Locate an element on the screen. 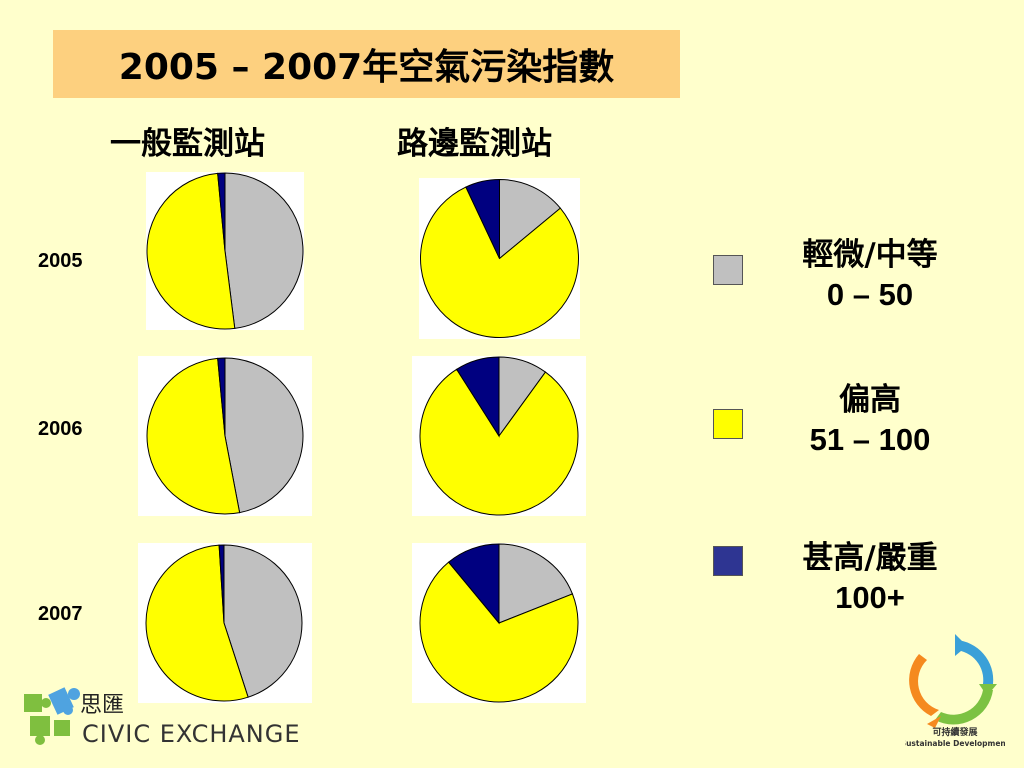 The image size is (1024, 768). pie-roadside-2005 is located at coordinates (499, 258).